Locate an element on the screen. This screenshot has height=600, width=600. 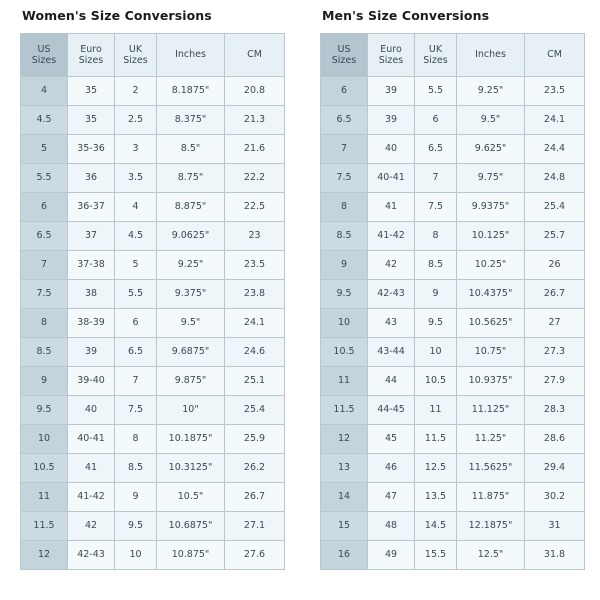
mens-cell-uk: 15.5 is located at coordinates (436, 555).